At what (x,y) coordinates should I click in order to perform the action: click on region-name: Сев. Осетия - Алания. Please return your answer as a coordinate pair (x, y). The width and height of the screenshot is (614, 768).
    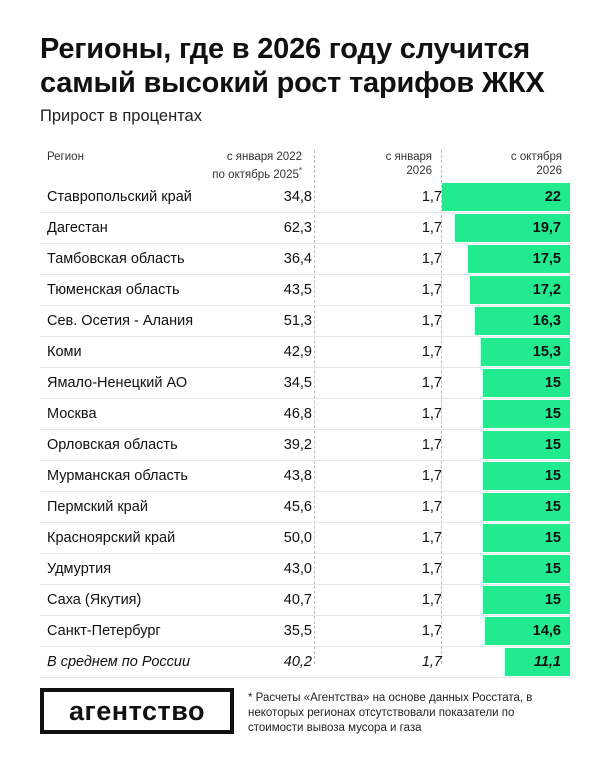
    Looking at the image, I should click on (120, 321).